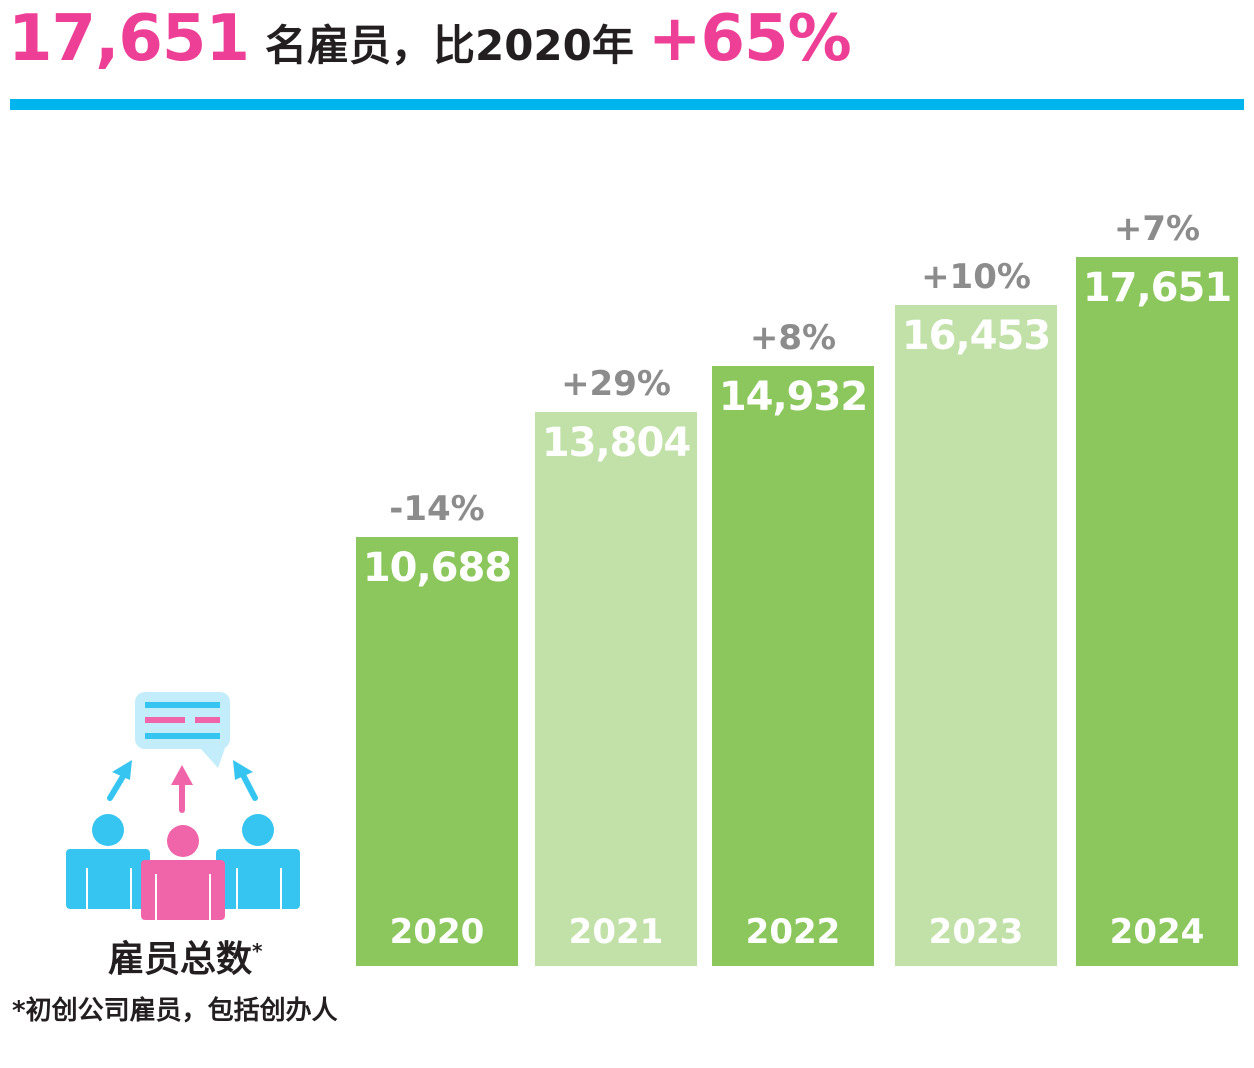 This screenshot has width=1254, height=1068. I want to click on bar-change-label: +10%, so click(976, 277).